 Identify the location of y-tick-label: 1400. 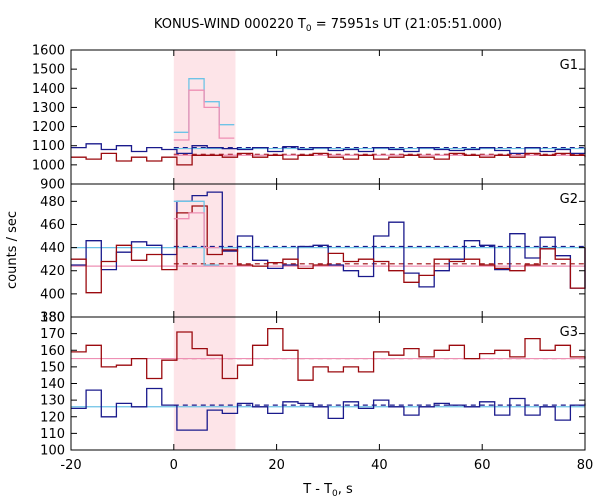
(48, 89).